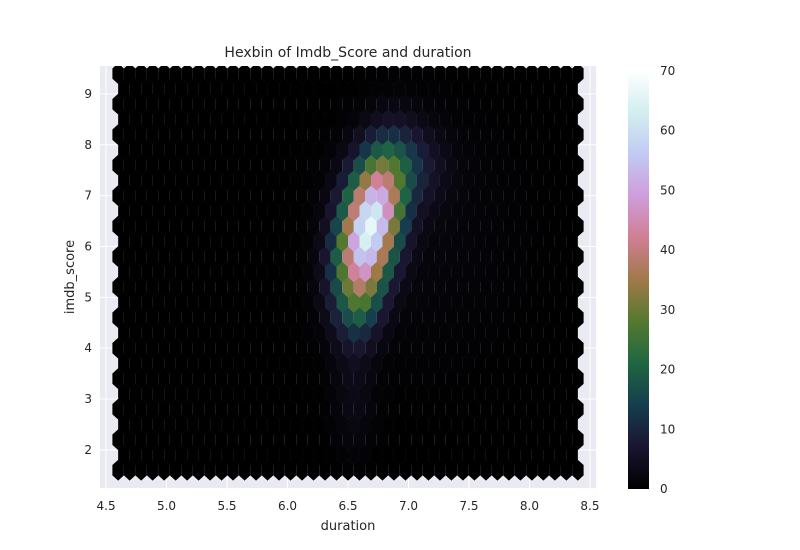  What do you see at coordinates (667, 429) in the screenshot?
I see `colorbar-tick-label: 10` at bounding box center [667, 429].